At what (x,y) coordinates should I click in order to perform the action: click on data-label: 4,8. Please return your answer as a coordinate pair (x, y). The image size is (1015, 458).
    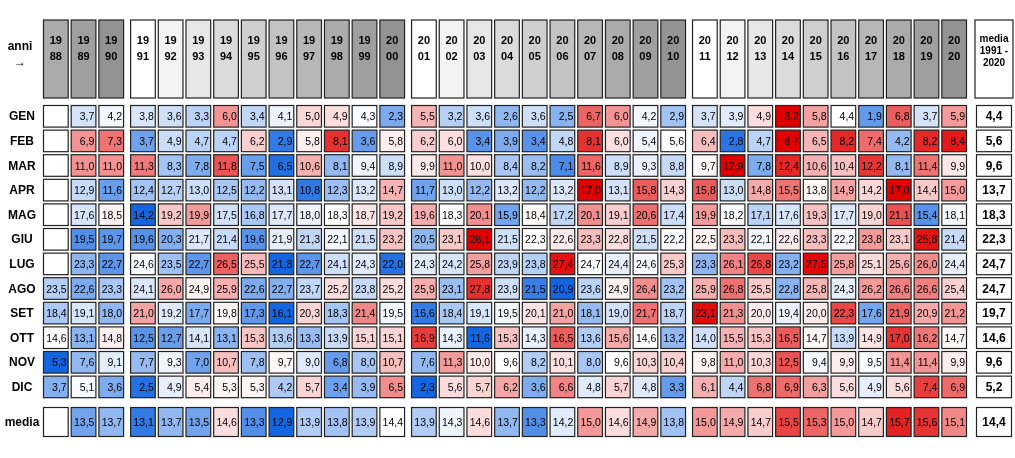
    Looking at the image, I should click on (649, 386).